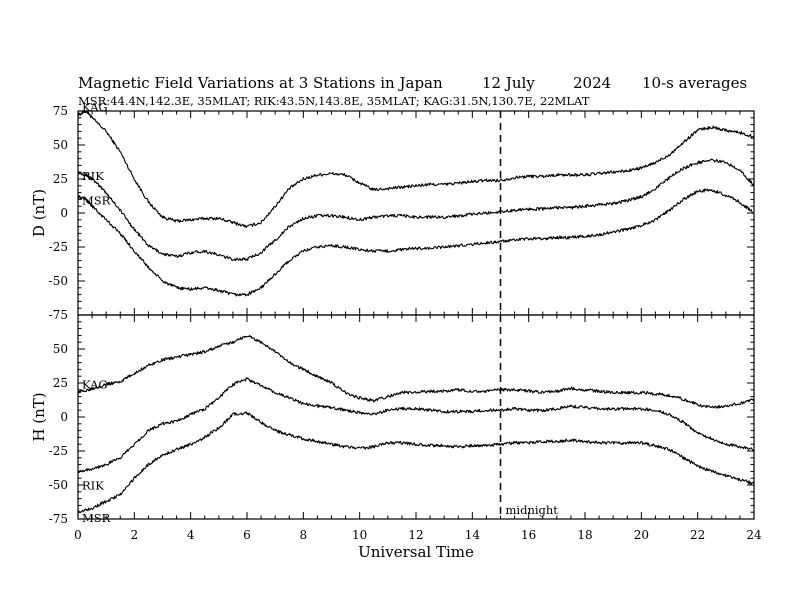 Image resolution: width=792 pixels, height=612 pixels. Describe the element at coordinates (39, 213) in the screenshot. I see `panel-d-ylabel: D (nT)` at that location.